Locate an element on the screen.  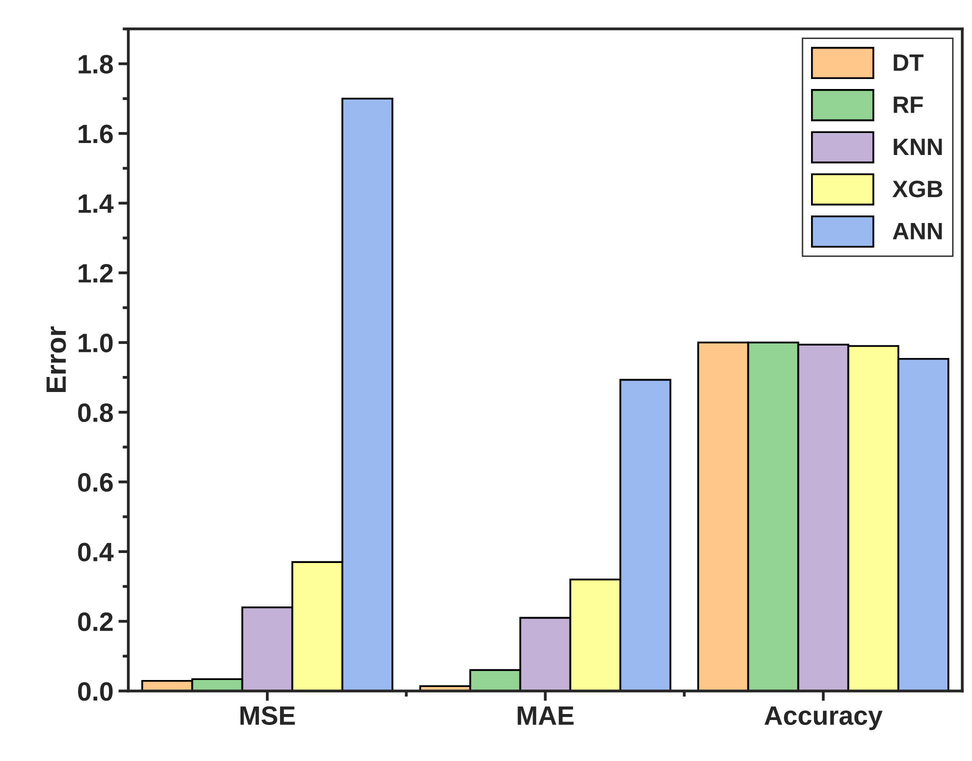
x-tick-label: MAE is located at coordinates (546, 715).